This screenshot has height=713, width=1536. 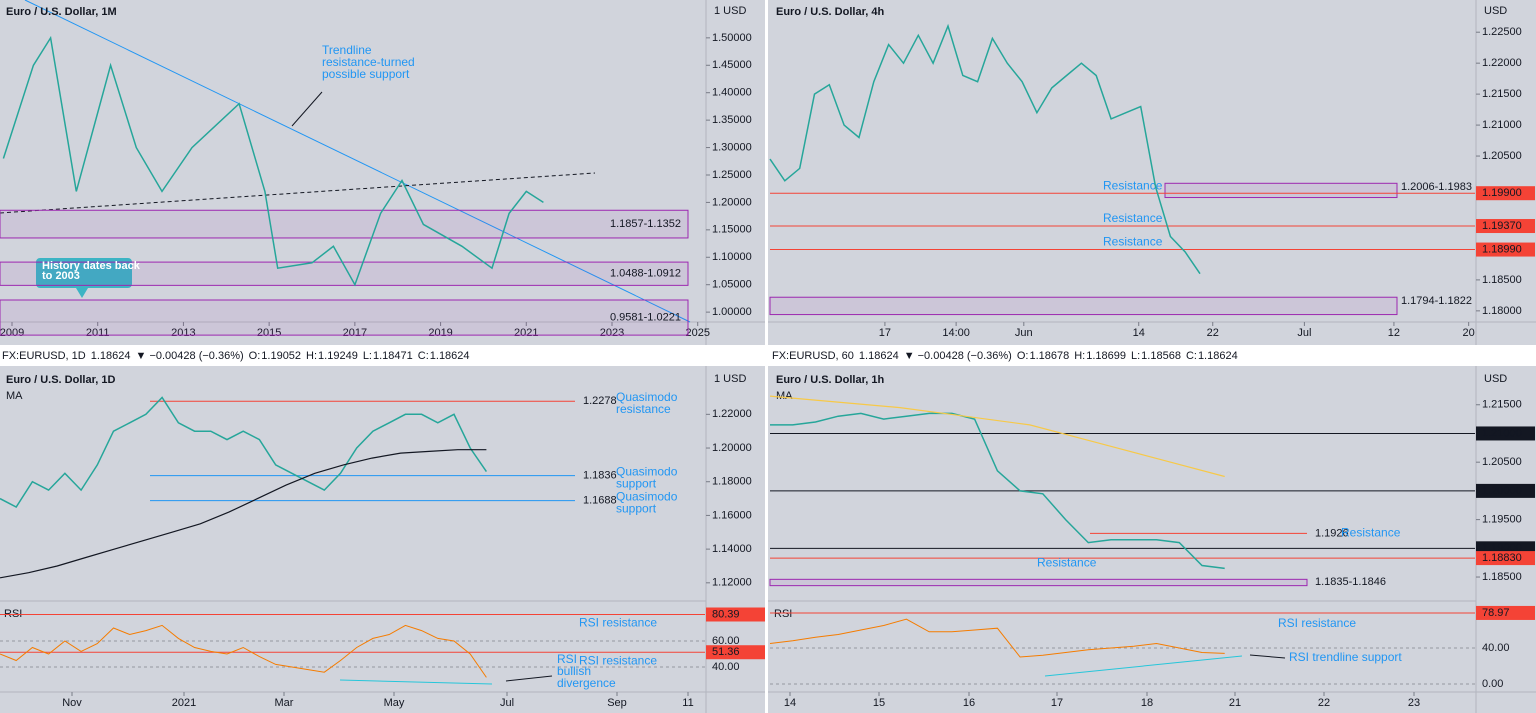 What do you see at coordinates (416, 682) in the screenshot?
I see `divergence-line` at bounding box center [416, 682].